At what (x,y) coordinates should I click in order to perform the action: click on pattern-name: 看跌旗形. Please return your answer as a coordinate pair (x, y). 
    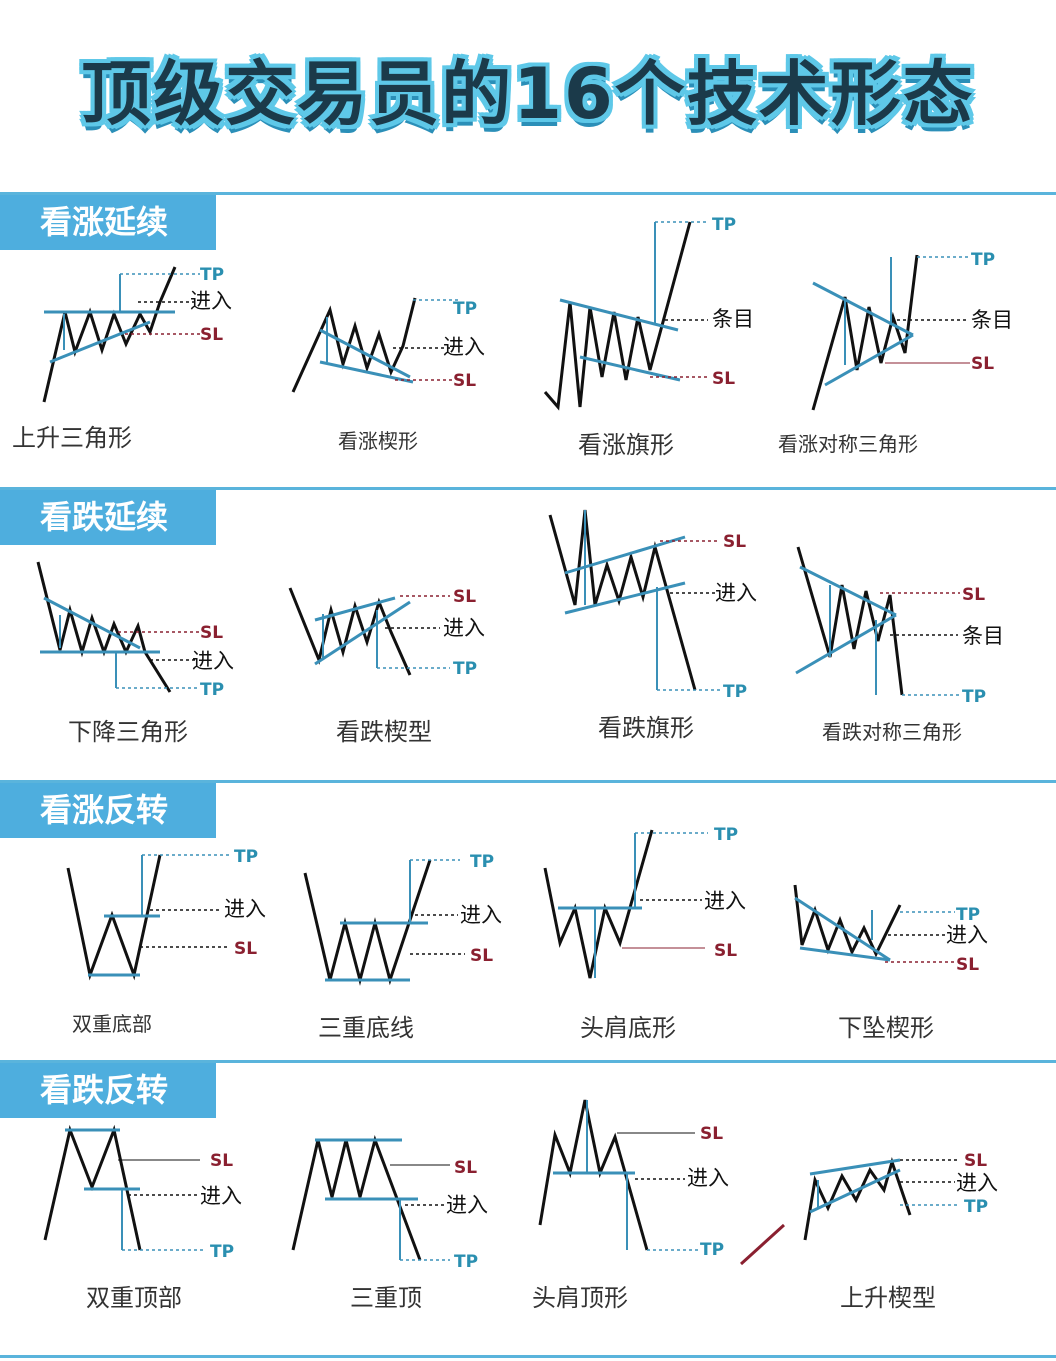
    Looking at the image, I should click on (646, 728).